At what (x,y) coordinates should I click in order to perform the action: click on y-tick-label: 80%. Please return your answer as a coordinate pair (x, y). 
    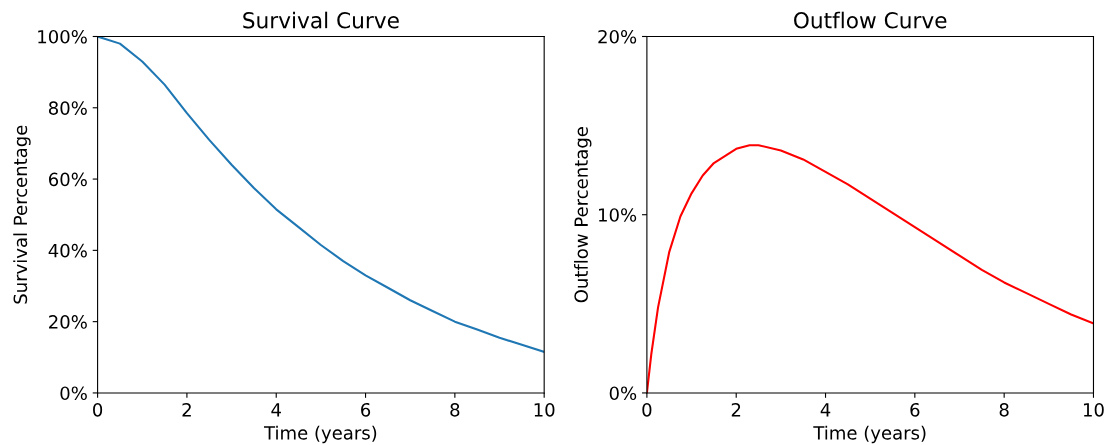
    Looking at the image, I should click on (67, 108).